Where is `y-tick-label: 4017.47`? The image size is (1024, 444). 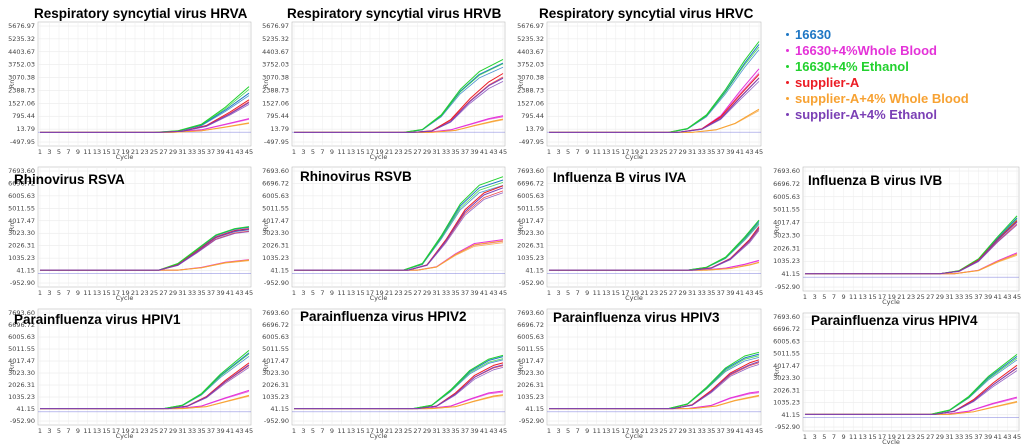
y-tick-label: 4017.47 is located at coordinates (21, 221).